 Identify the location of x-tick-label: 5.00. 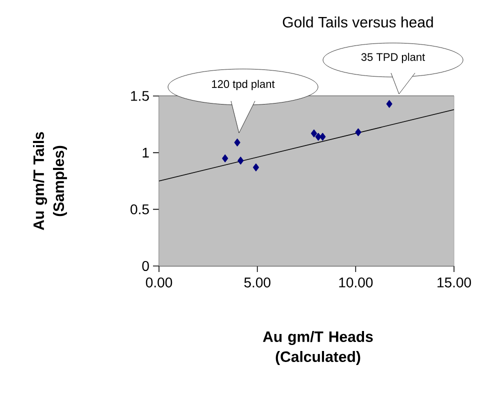
(257, 283).